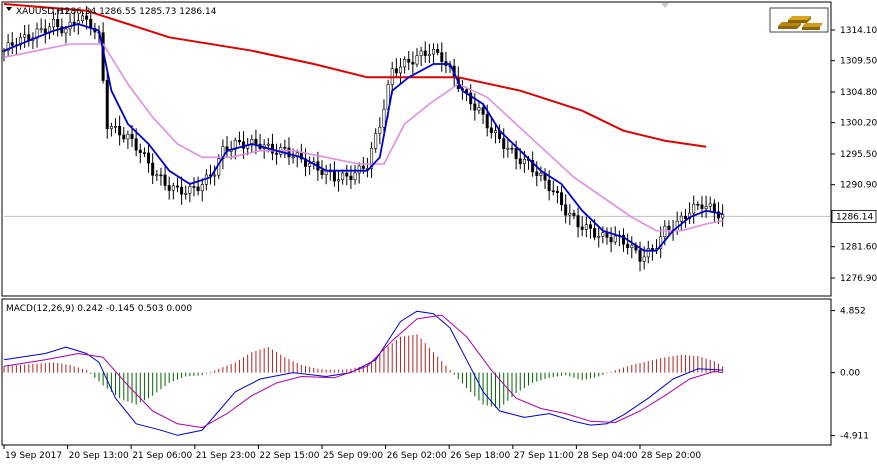  I want to click on price-tick-label: 1276.90, so click(858, 279).